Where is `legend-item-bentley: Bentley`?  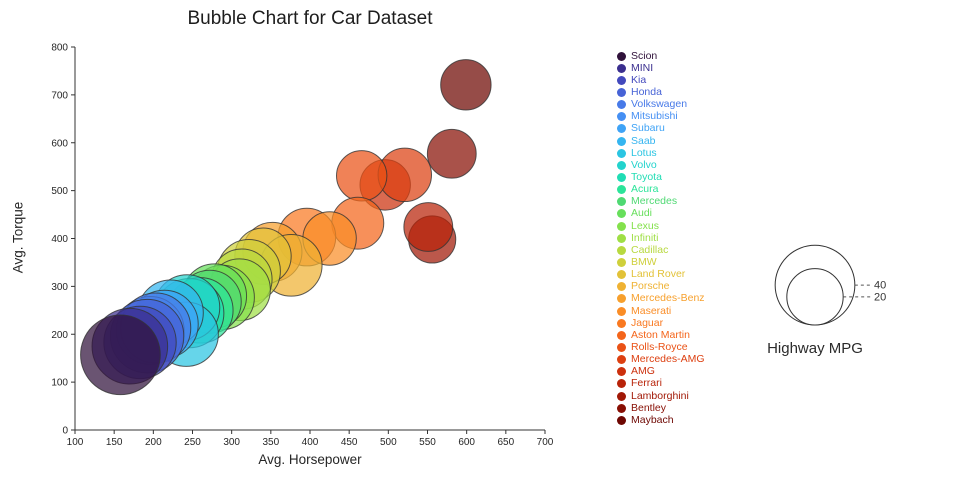 legend-item-bentley: Bentley is located at coordinates (661, 408).